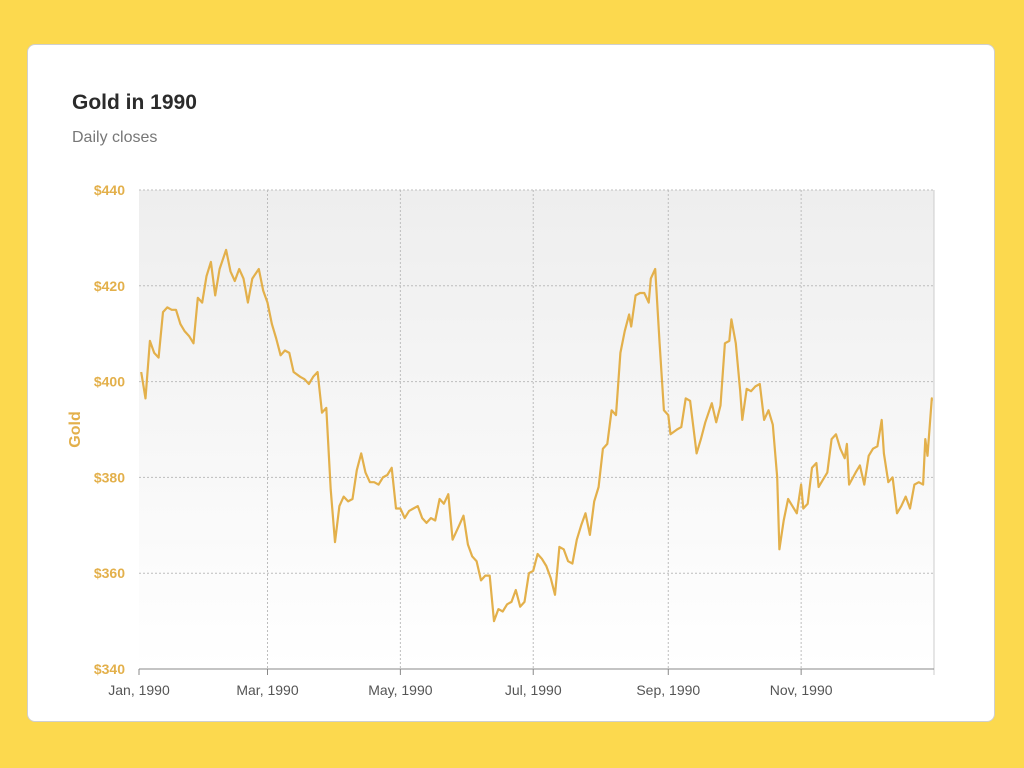 The height and width of the screenshot is (768, 1024). I want to click on y-axis-label: Gold, so click(75, 429).